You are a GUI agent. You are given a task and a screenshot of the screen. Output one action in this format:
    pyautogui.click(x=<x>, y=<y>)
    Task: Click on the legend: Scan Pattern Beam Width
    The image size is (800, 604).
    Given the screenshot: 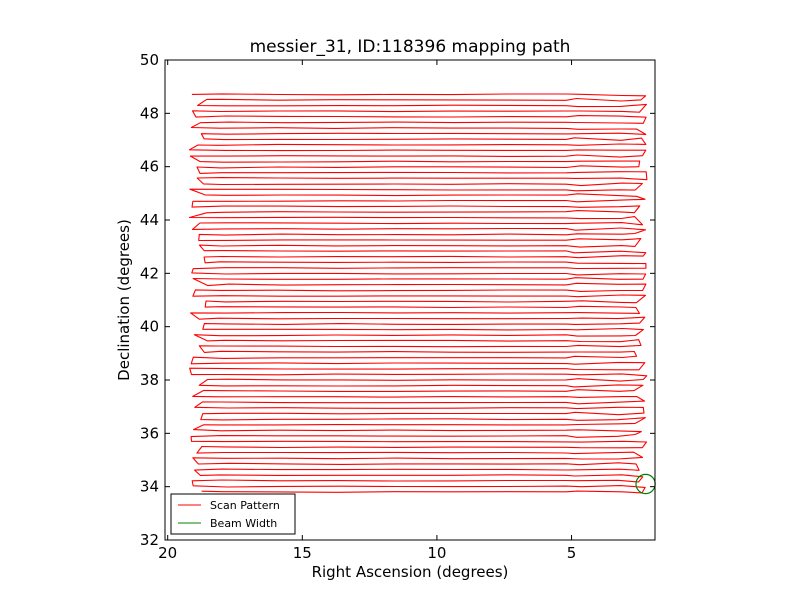 What is the action you would take?
    pyautogui.click(x=233, y=514)
    